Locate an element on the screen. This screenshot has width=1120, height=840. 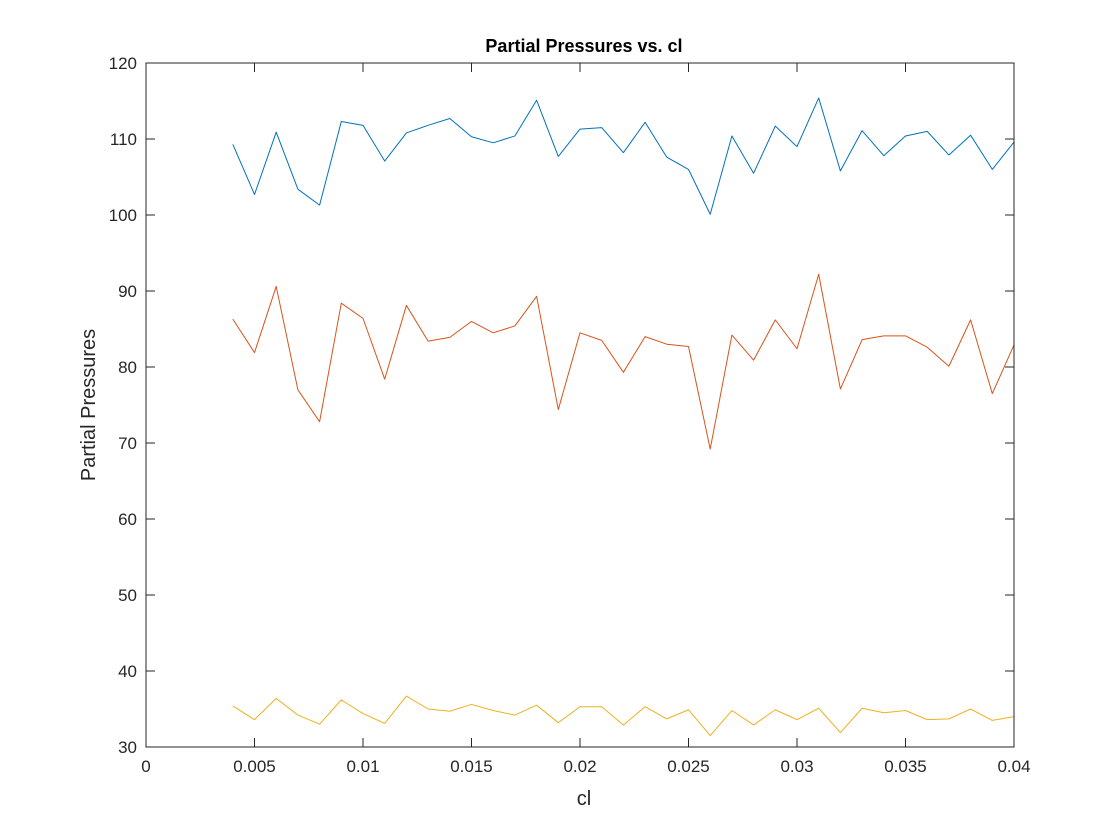
y-tick-label: 90 is located at coordinates (127, 291).